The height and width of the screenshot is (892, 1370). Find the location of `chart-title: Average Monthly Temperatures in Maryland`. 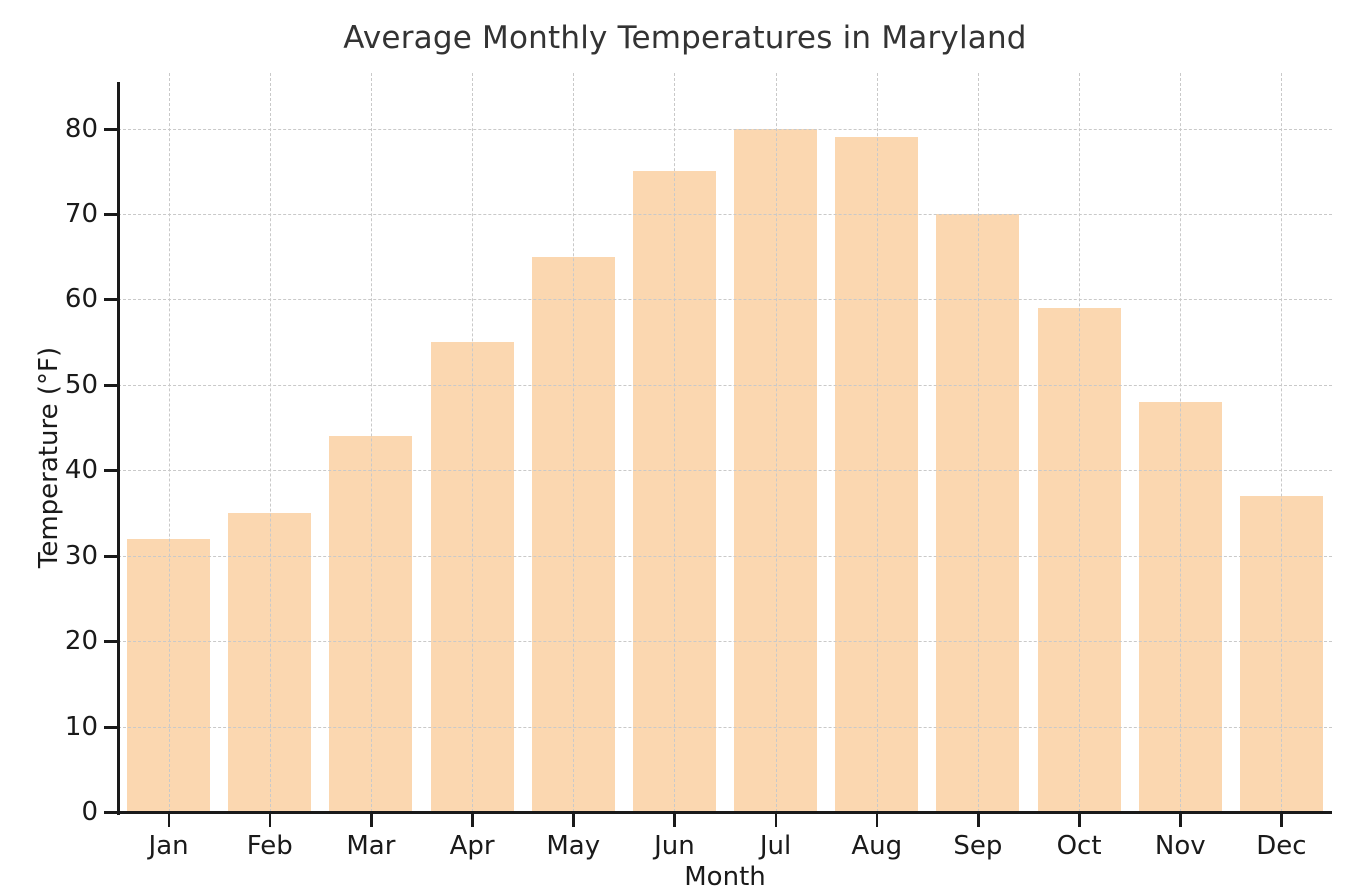

chart-title: Average Monthly Temperatures in Maryland is located at coordinates (685, 38).